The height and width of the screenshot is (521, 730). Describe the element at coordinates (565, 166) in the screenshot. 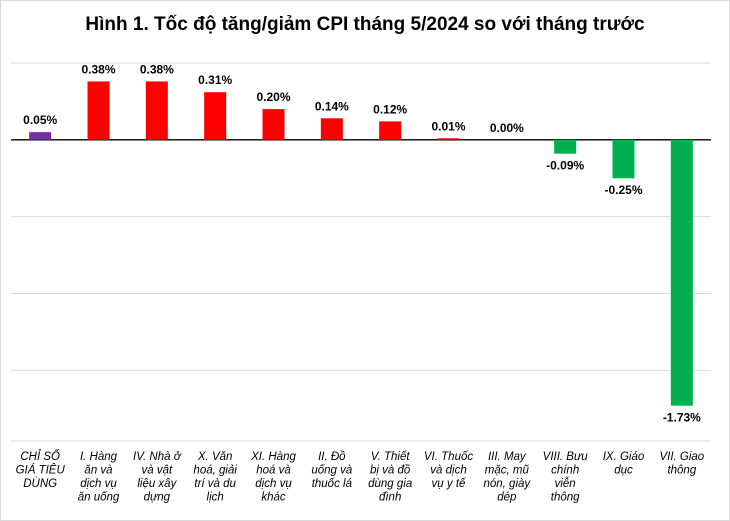

I see `value-label-9: -0.09%` at that location.